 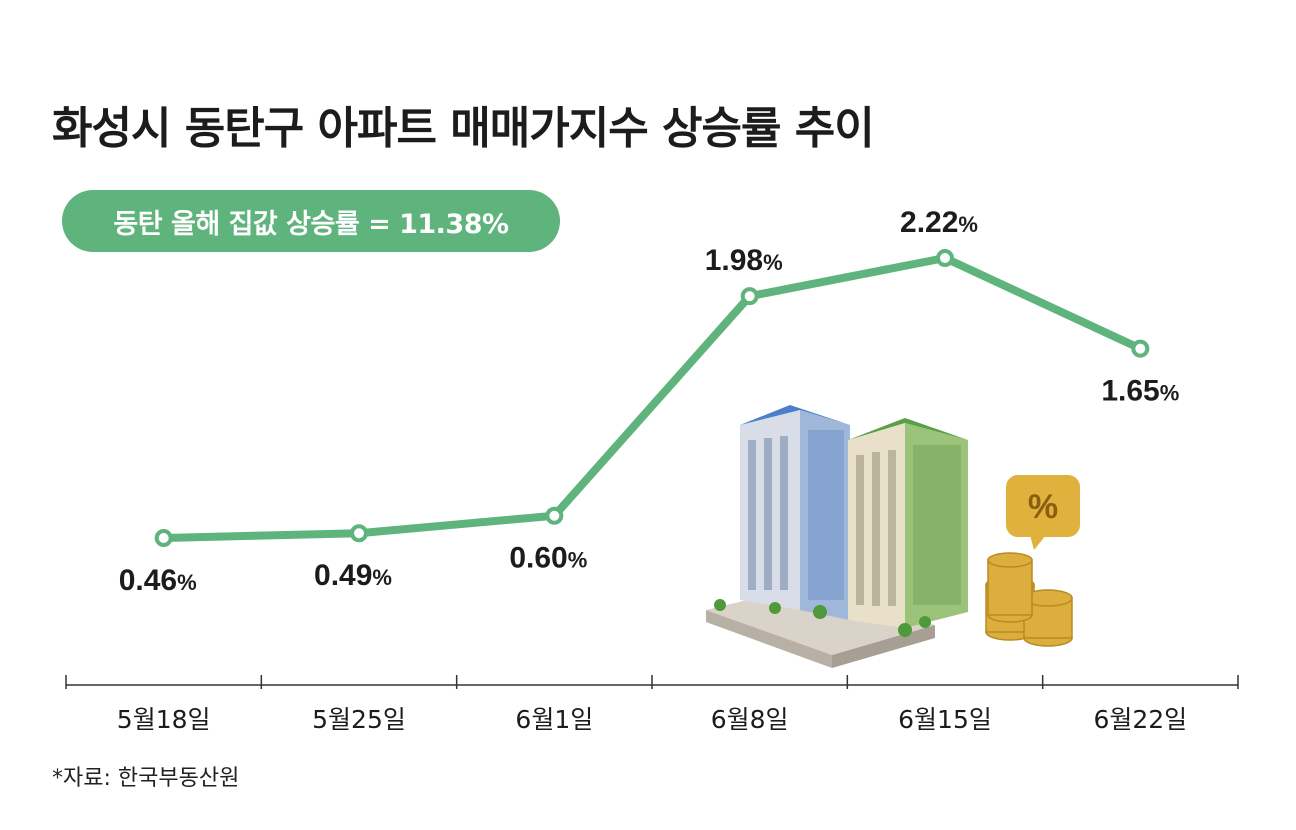 What do you see at coordinates (945, 719) in the screenshot?
I see `x-tick-label: 6월15일` at bounding box center [945, 719].